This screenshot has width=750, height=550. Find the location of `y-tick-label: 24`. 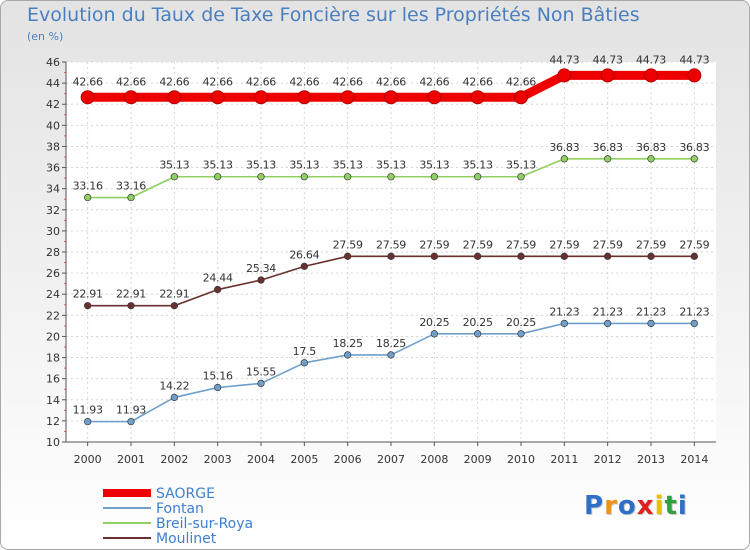

y-tick-label: 24 is located at coordinates (53, 294).